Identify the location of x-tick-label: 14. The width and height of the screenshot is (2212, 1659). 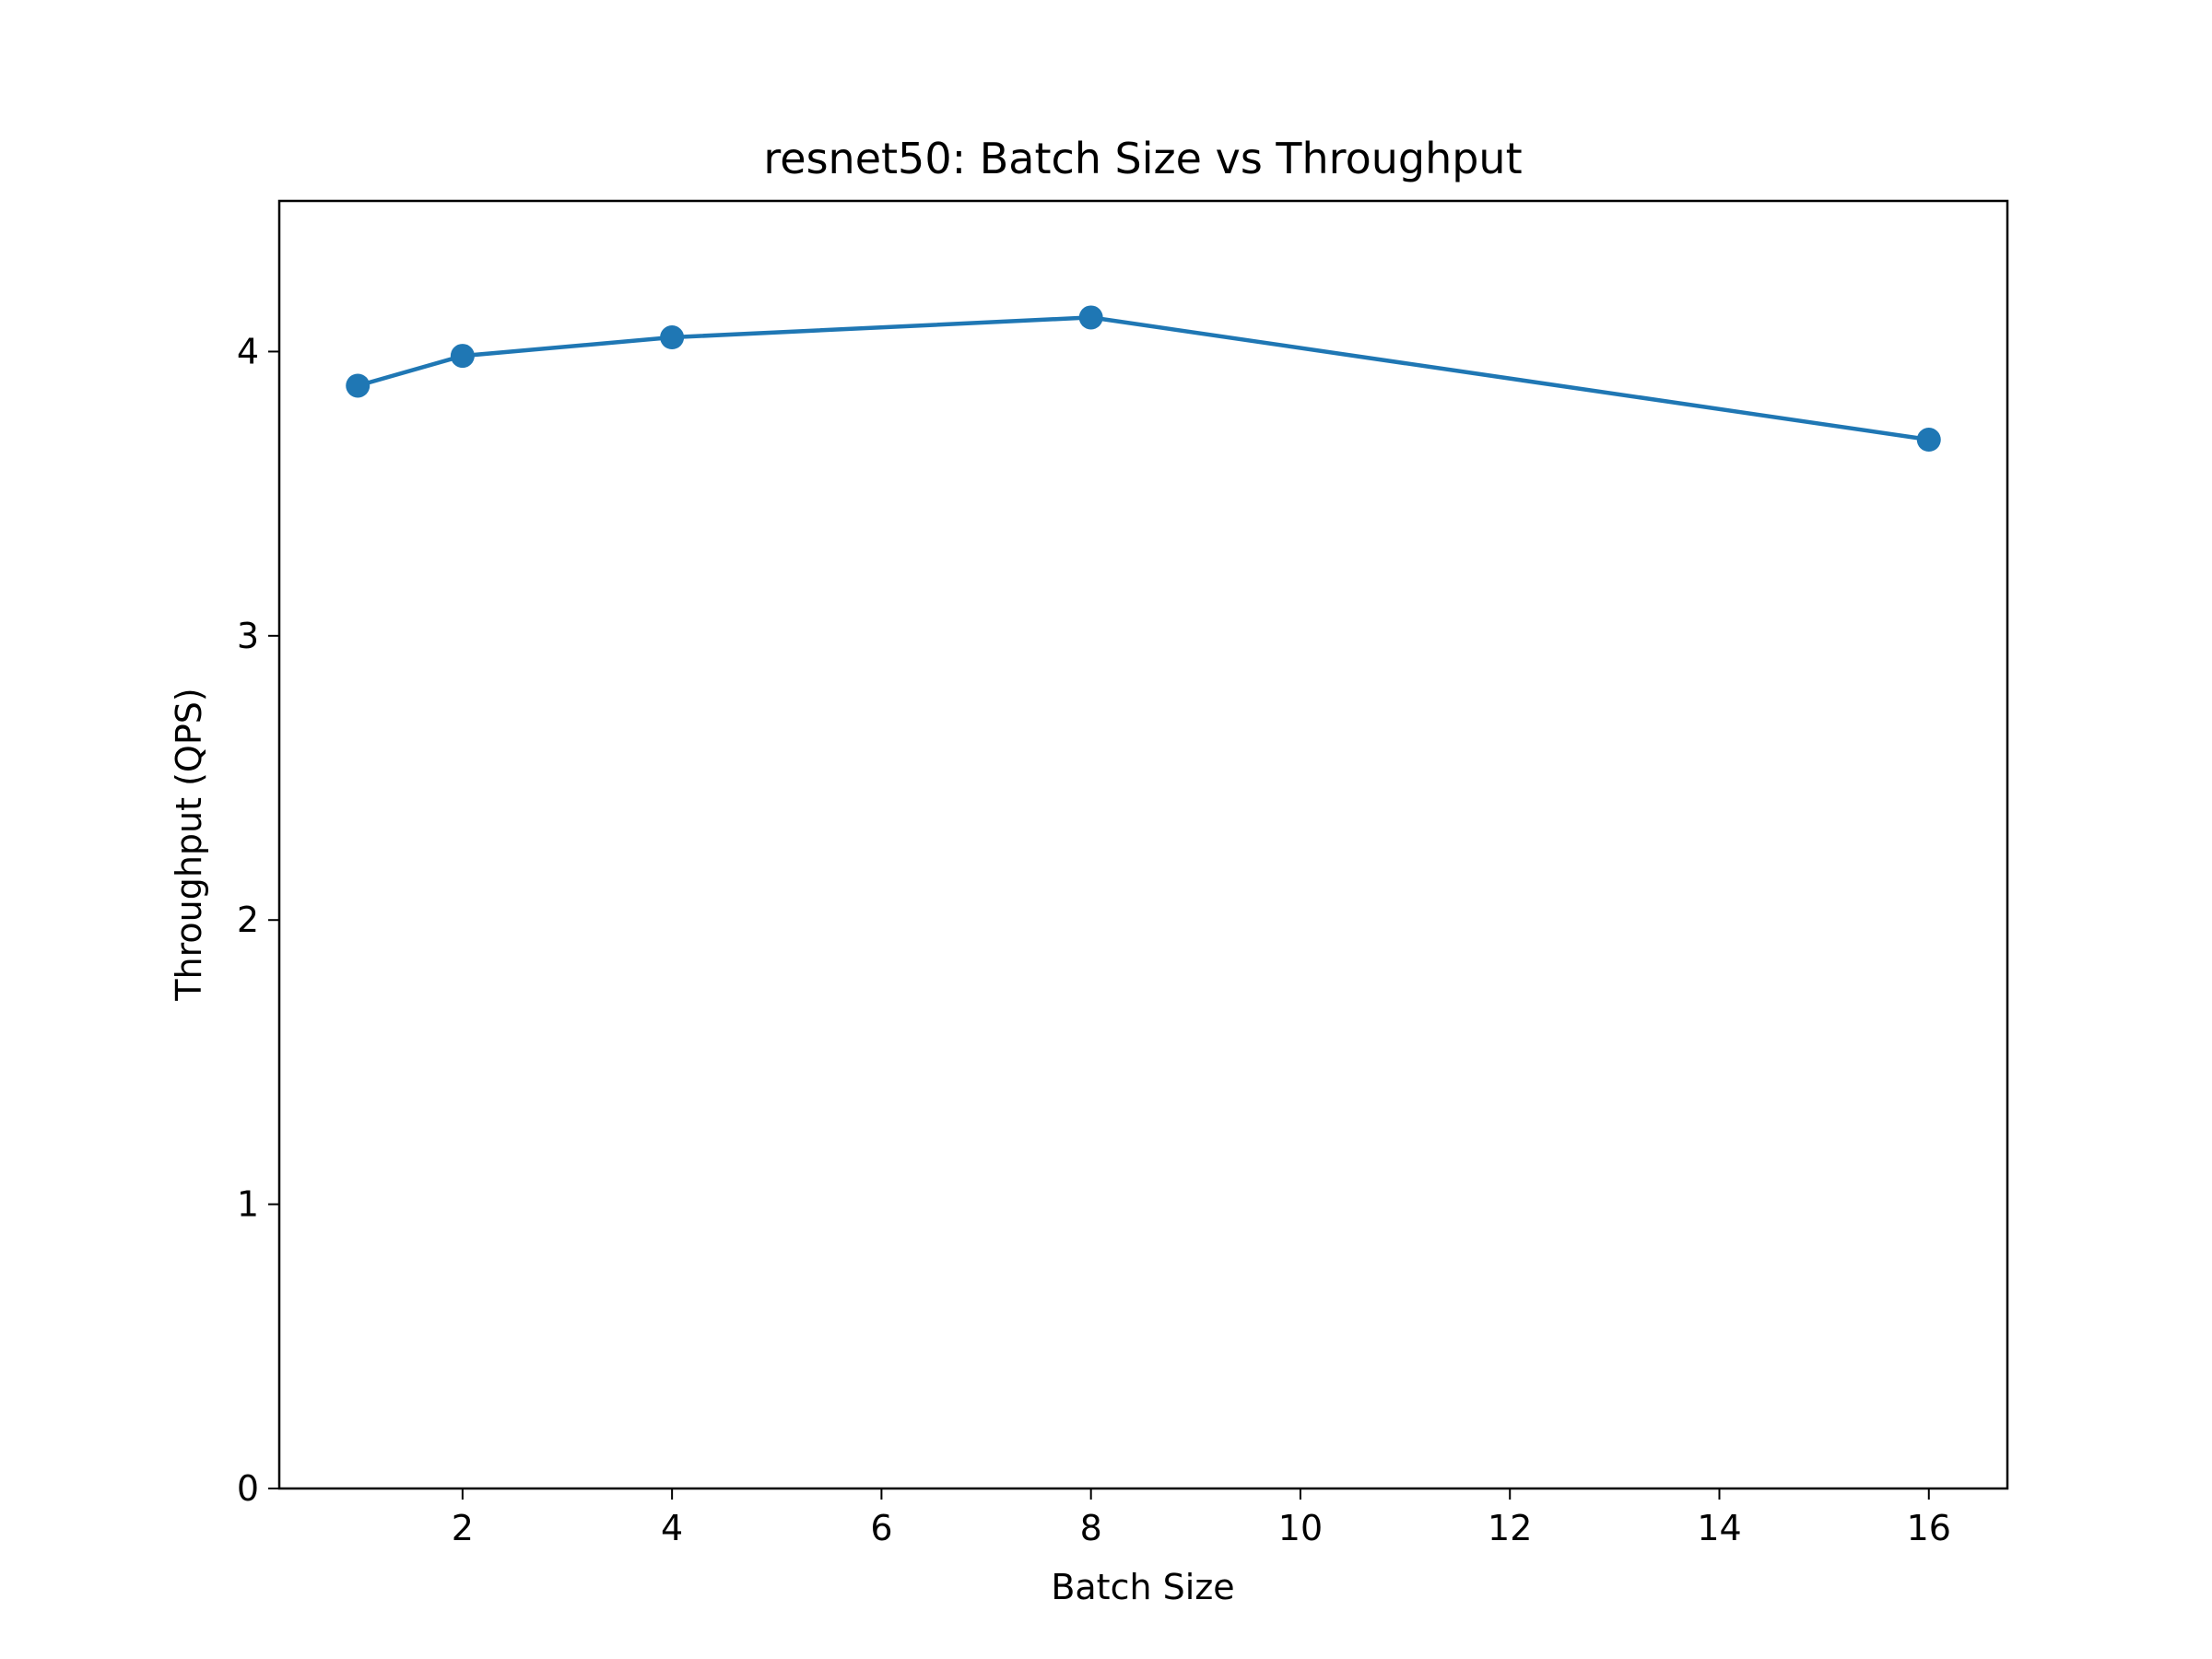
(1719, 1528).